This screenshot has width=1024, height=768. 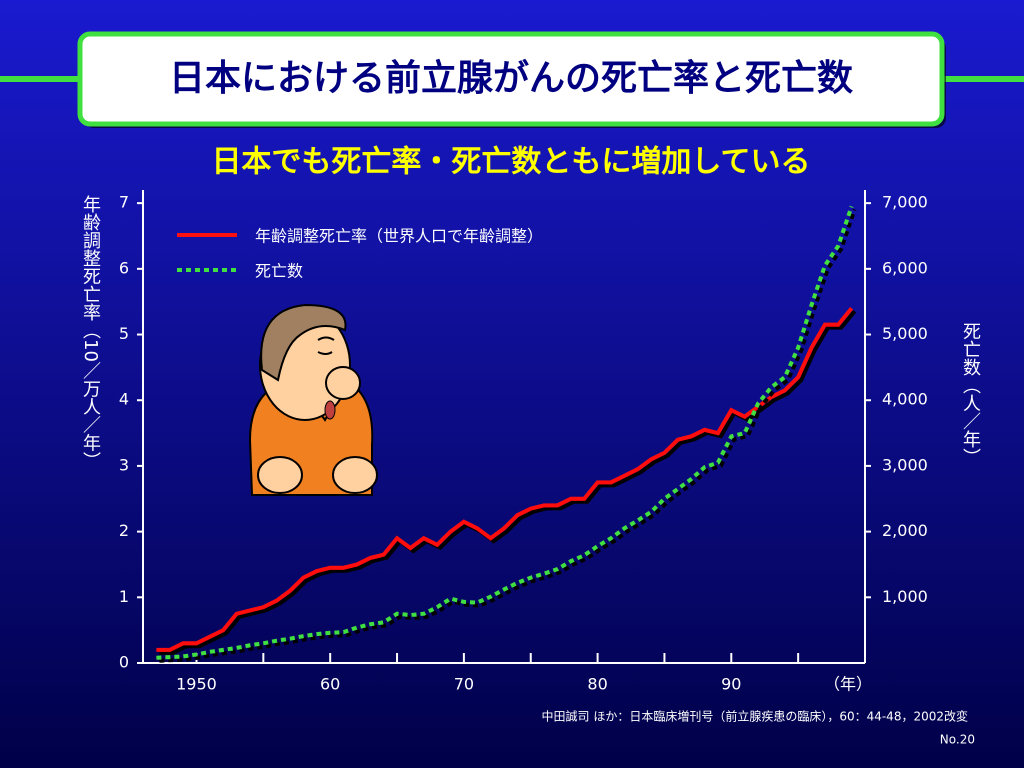 What do you see at coordinates (124, 530) in the screenshot?
I see `y-tick-label: 2` at bounding box center [124, 530].